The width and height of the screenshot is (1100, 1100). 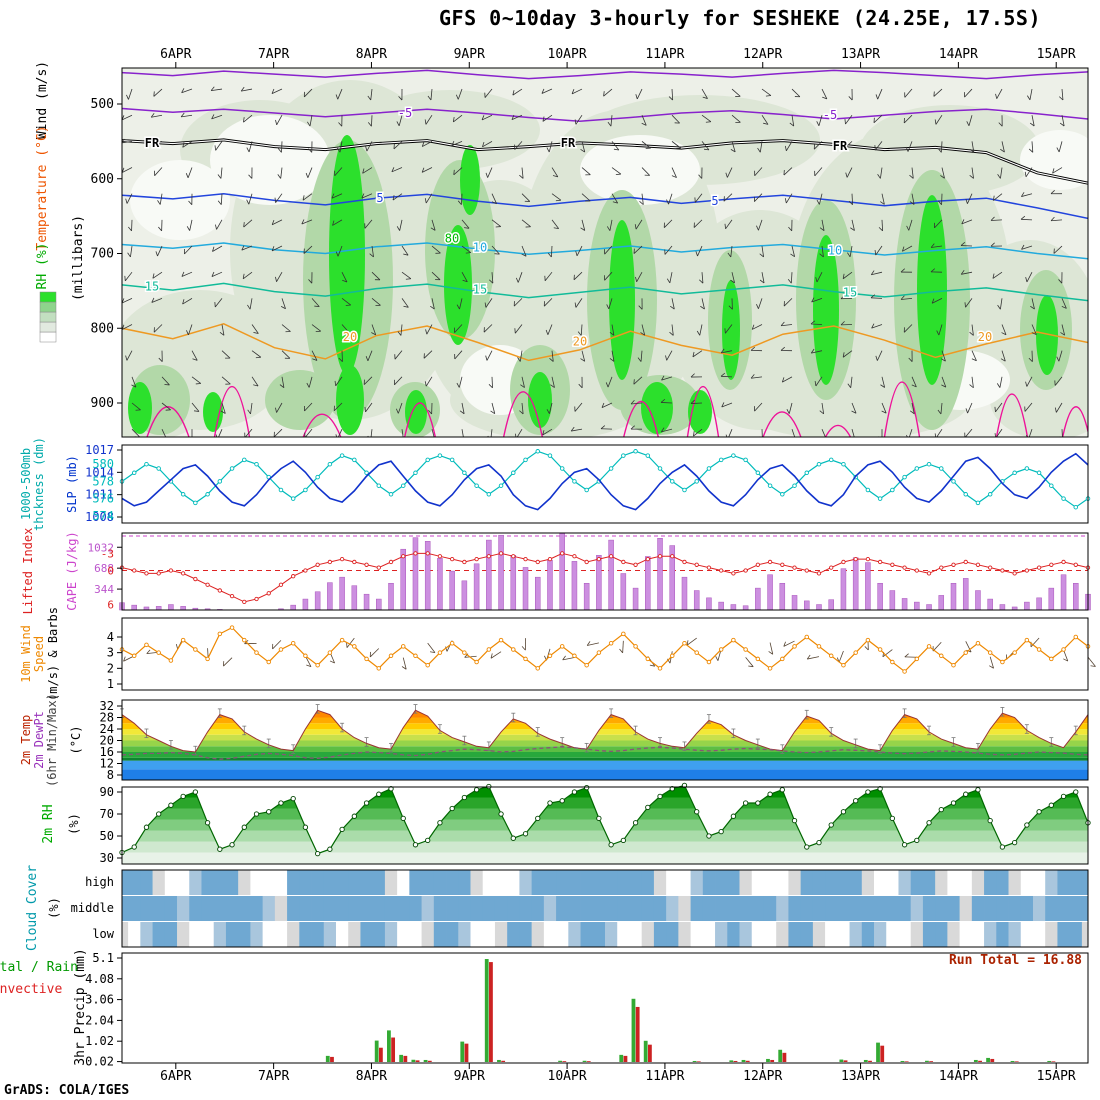 What do you see at coordinates (601, 654) in the screenshot?
I see `wind10m-panel: 4 32 1` at bounding box center [601, 654].